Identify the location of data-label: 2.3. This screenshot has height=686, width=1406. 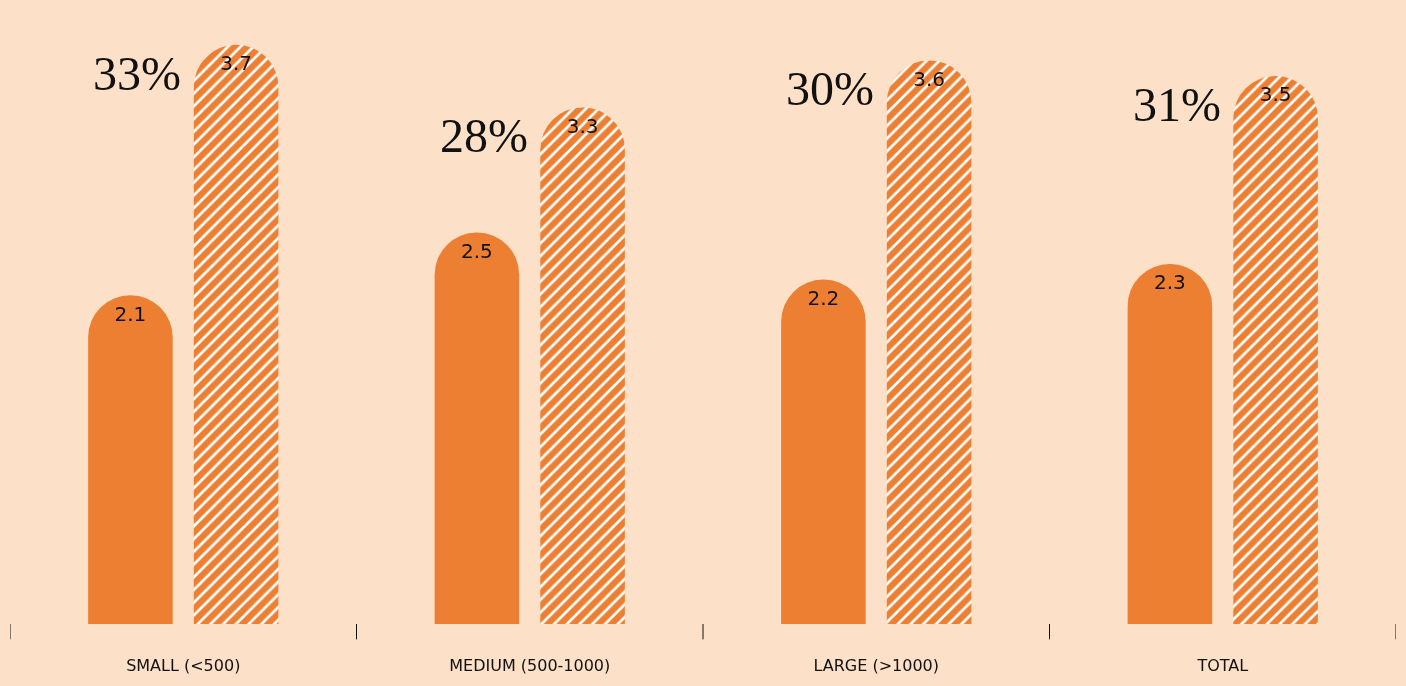
(1170, 282).